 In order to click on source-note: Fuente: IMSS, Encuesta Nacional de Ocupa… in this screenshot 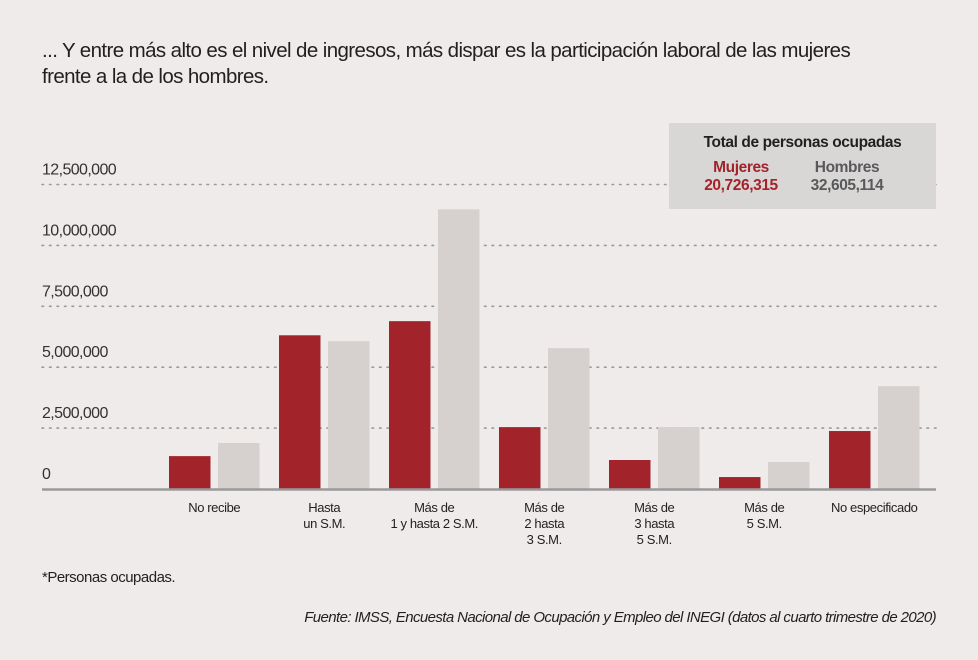, I will do `click(620, 617)`.